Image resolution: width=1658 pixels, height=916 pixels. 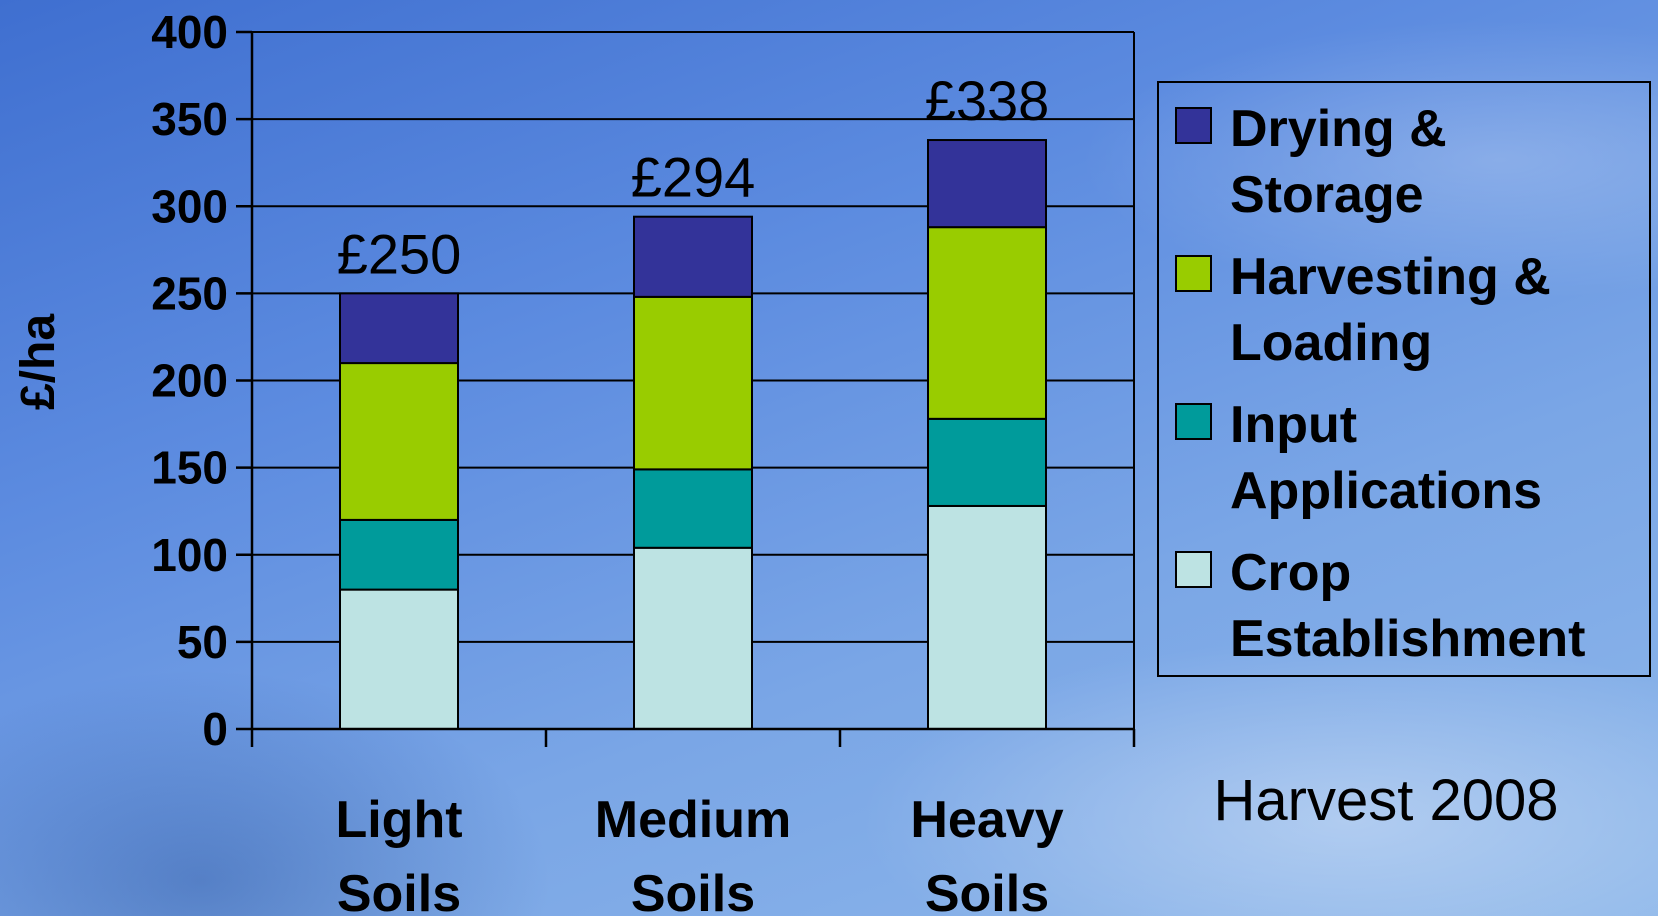 I want to click on x-category-labels: Light Soils Medium Soils Heavy Soils, so click(x=699, y=853).